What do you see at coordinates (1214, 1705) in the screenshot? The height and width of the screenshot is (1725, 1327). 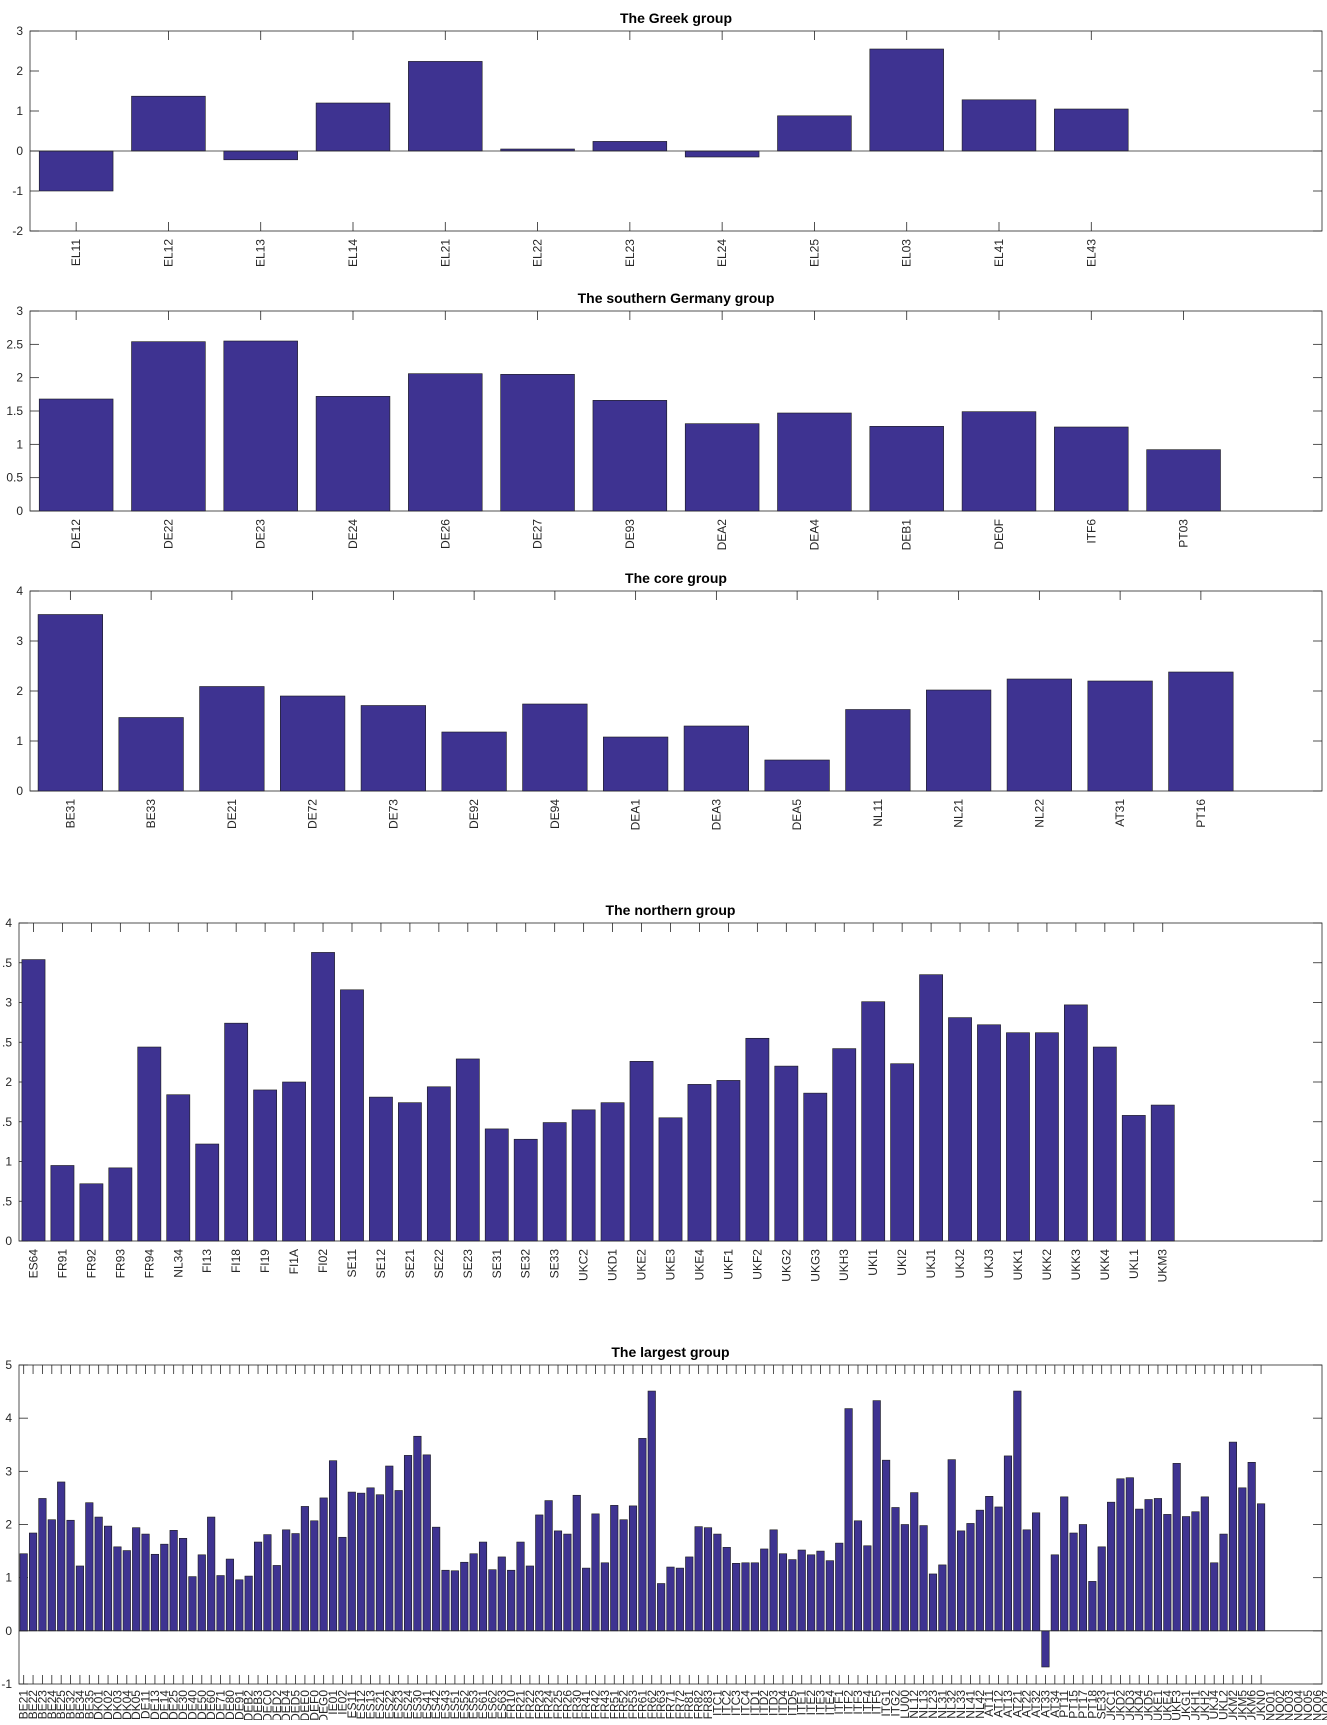 I see `x-tick-label-ukj4: UKJ4` at bounding box center [1214, 1705].